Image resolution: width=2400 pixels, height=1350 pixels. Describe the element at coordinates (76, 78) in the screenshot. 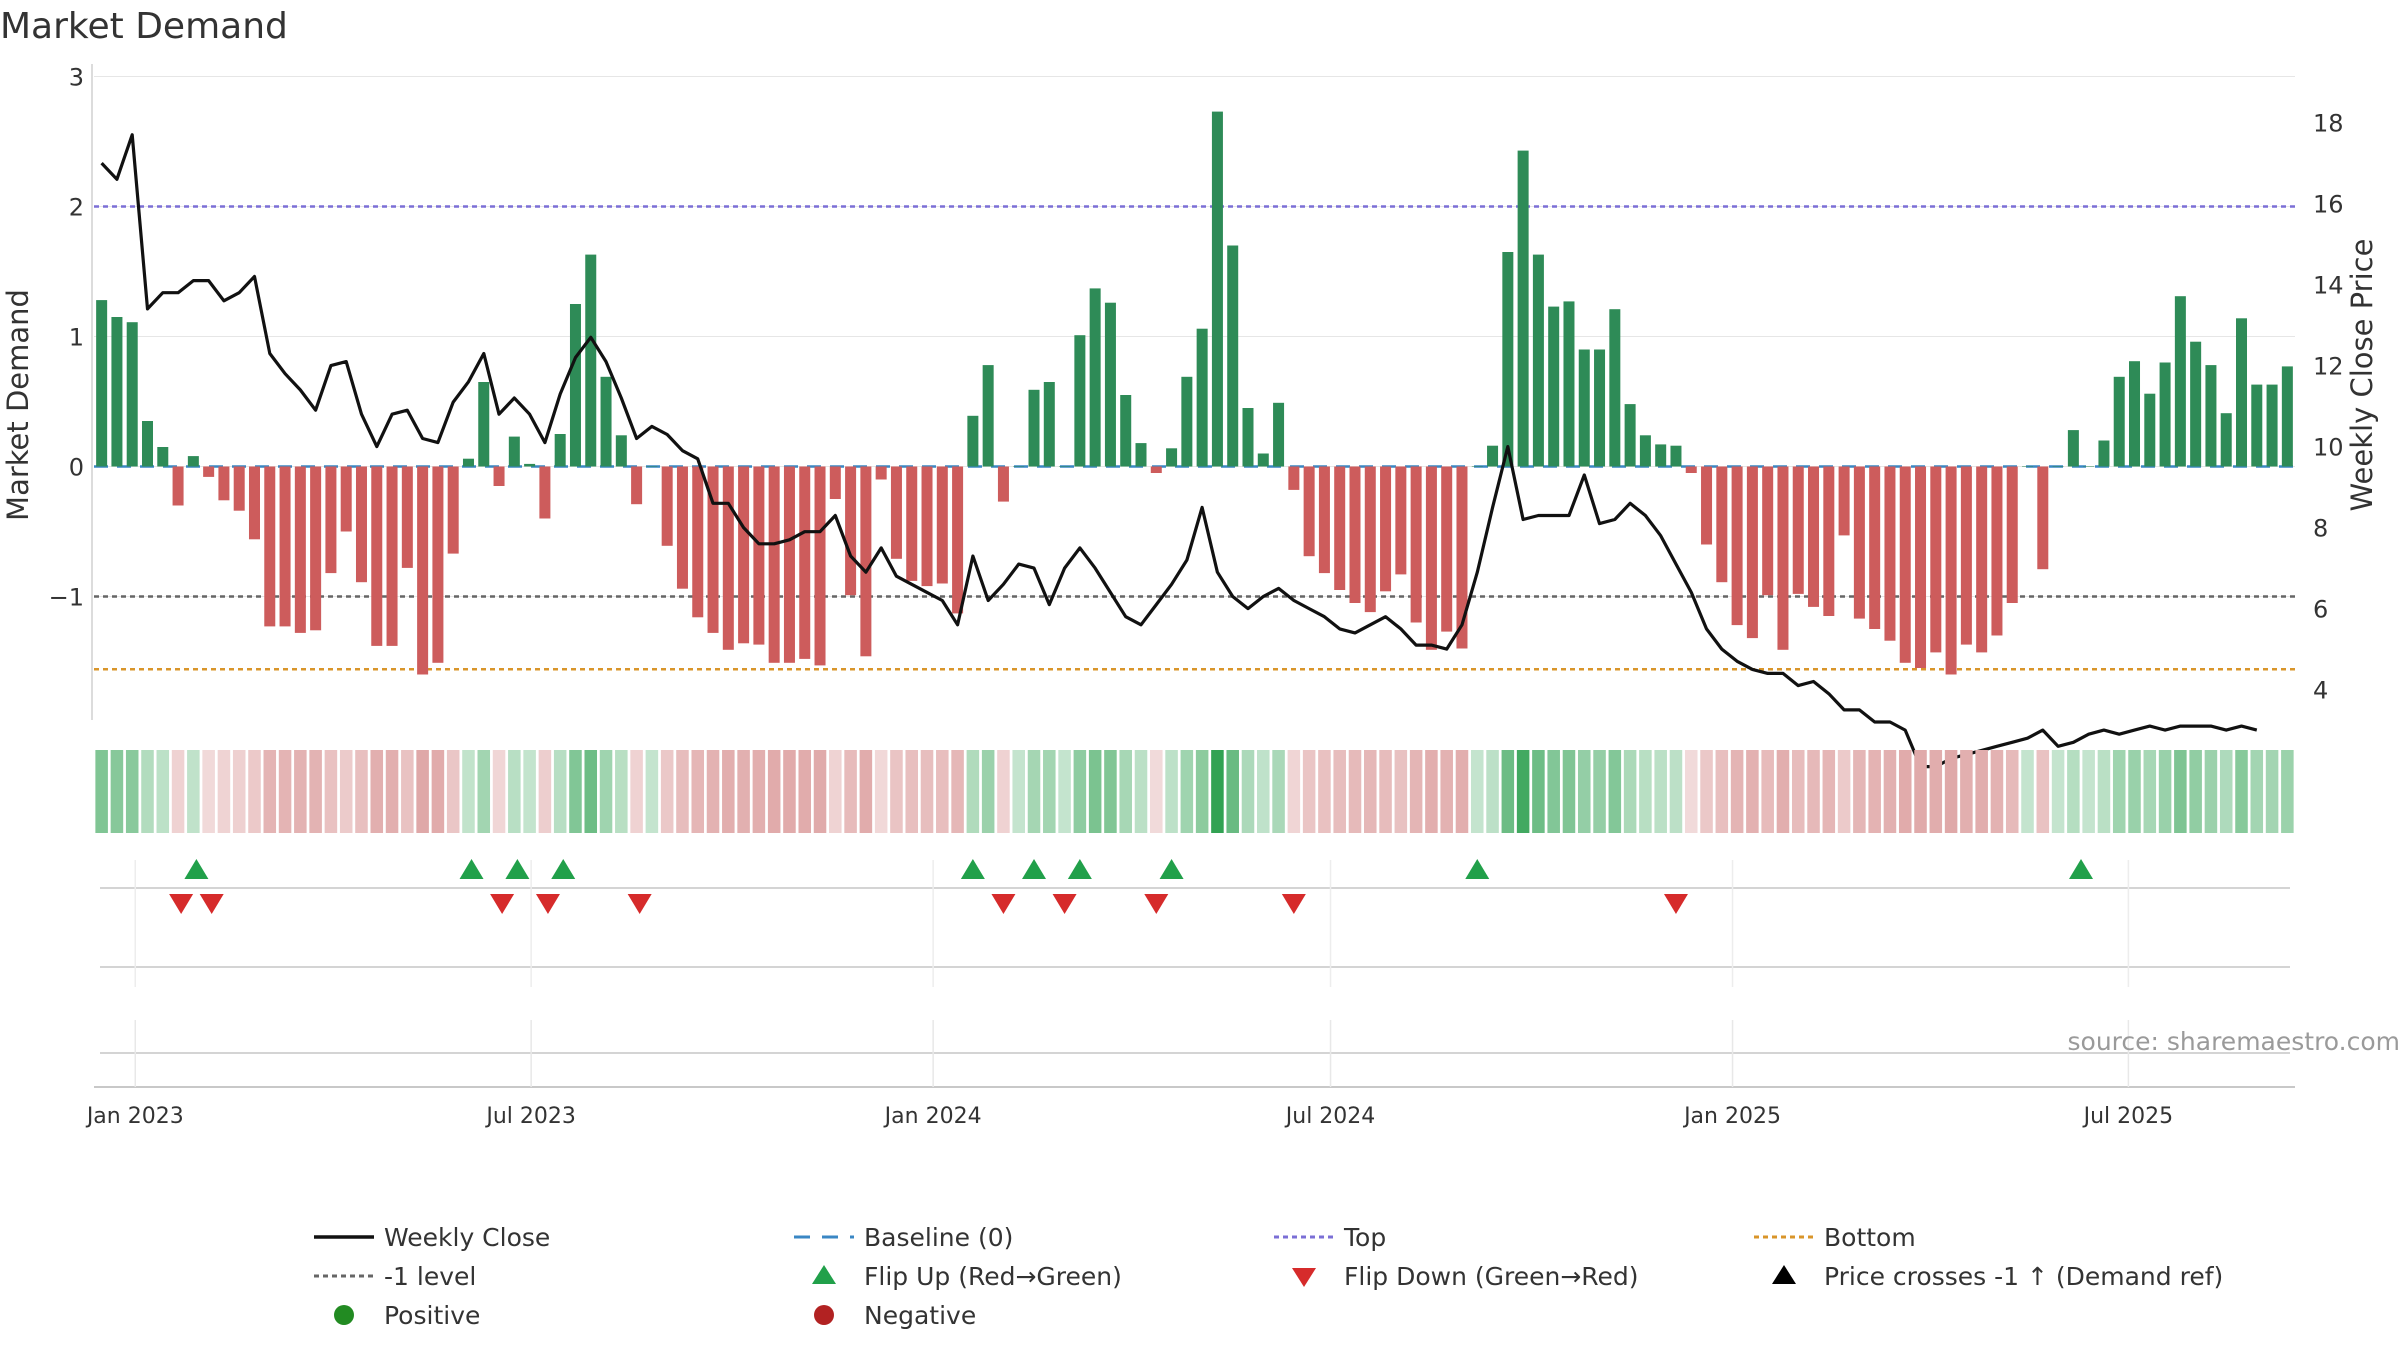

I see `y-tick-label: 3` at that location.